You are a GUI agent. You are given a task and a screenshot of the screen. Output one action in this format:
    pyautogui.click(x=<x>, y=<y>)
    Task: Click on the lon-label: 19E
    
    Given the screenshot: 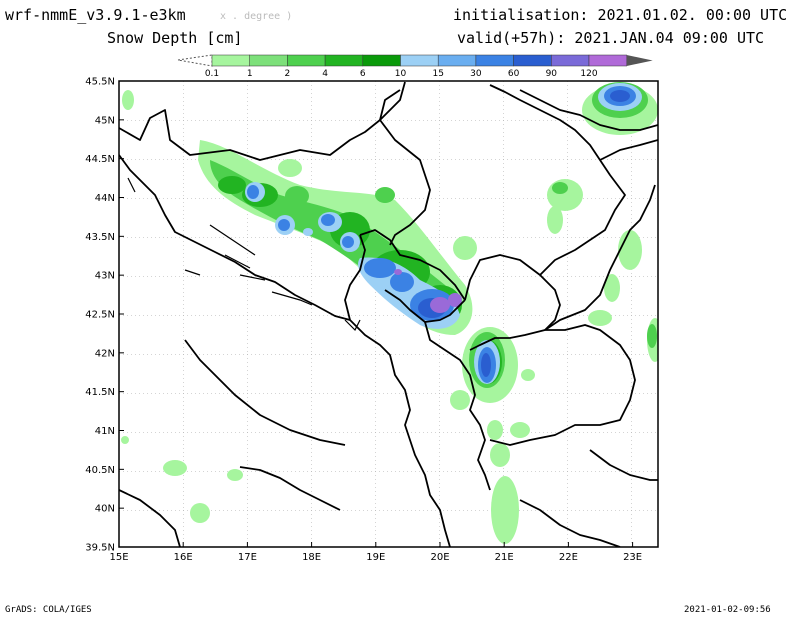 What is the action you would take?
    pyautogui.click(x=375, y=557)
    